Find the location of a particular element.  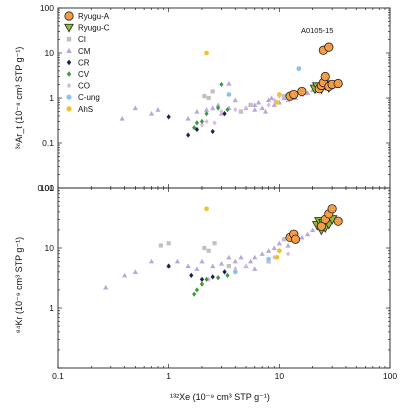

y-tick-label: 0.01 is located at coordinates (45, 188).